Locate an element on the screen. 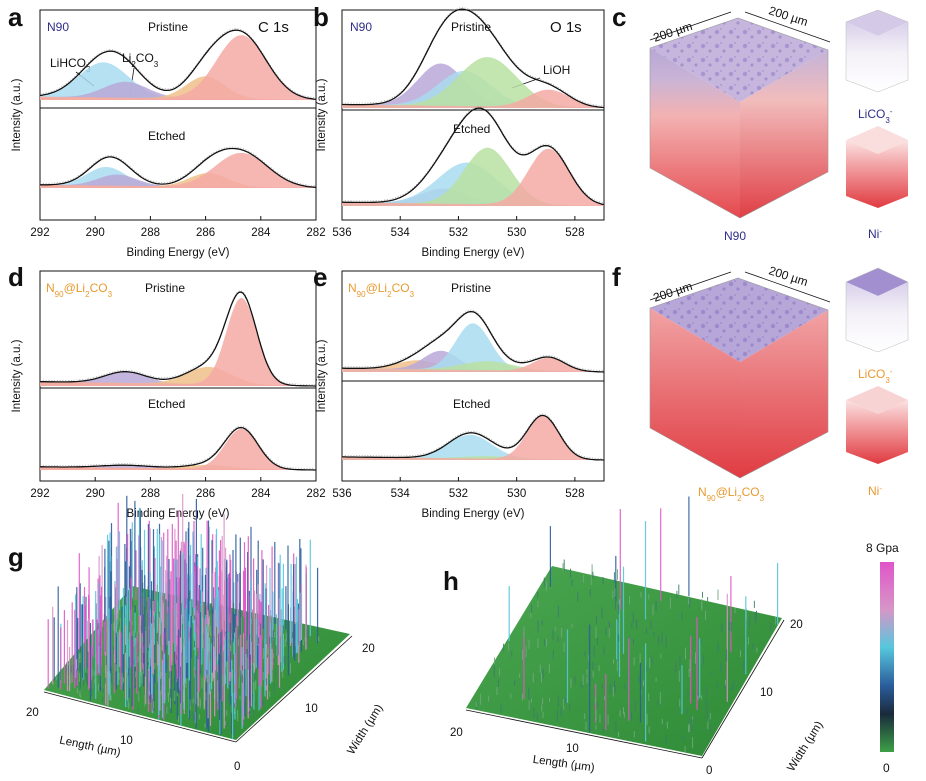  modulus-map-h: 20 10 0 20 10 Length (µm) Width (µm) is located at coordinates (638, 636).